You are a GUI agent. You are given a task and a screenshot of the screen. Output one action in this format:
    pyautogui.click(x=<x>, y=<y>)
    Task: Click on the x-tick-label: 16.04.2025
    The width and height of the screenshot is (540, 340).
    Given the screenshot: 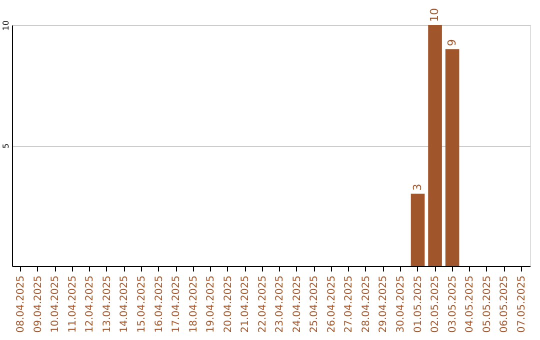 What is the action you would take?
    pyautogui.click(x=159, y=304)
    